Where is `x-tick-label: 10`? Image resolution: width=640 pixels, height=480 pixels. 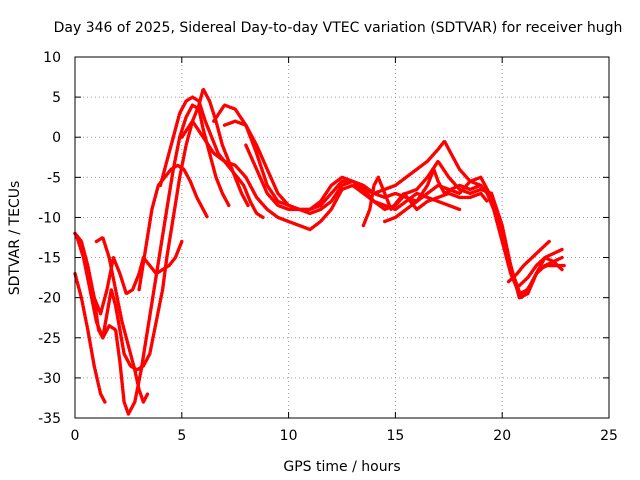 x-tick-label: 10 is located at coordinates (289, 436).